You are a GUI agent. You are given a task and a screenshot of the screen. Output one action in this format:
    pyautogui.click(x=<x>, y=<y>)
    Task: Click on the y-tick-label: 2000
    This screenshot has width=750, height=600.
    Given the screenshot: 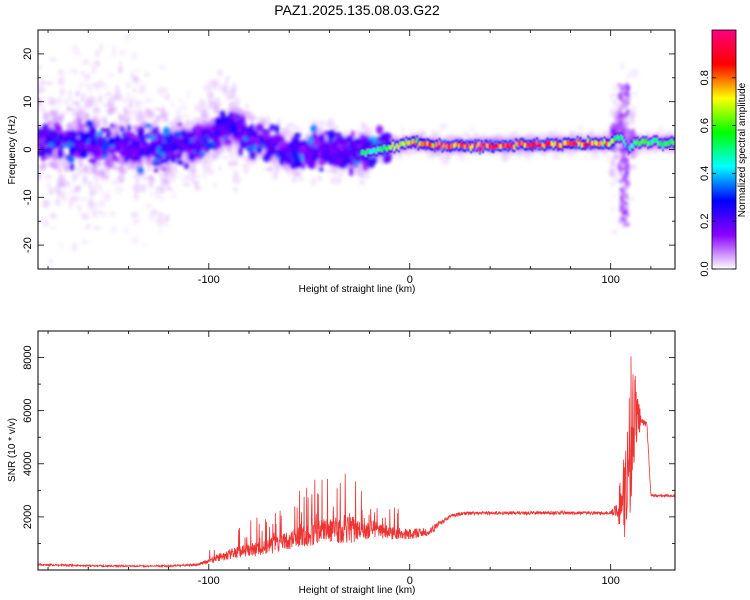 What is the action you would take?
    pyautogui.click(x=28, y=517)
    